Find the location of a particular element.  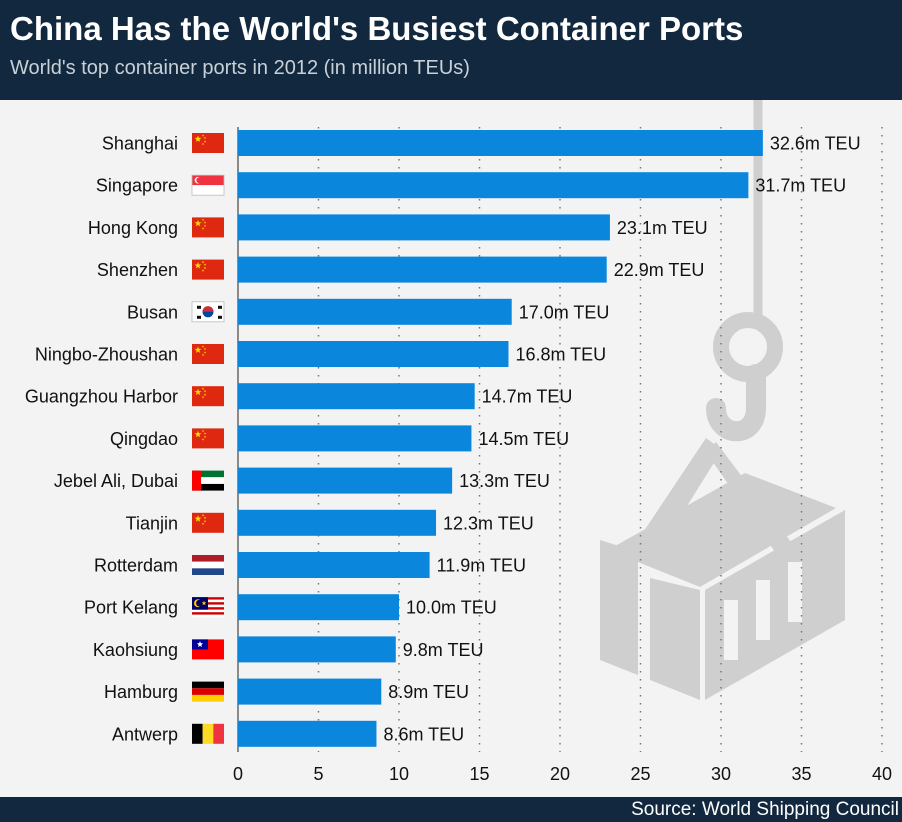

netherlands-flag-icon is located at coordinates (208, 565).